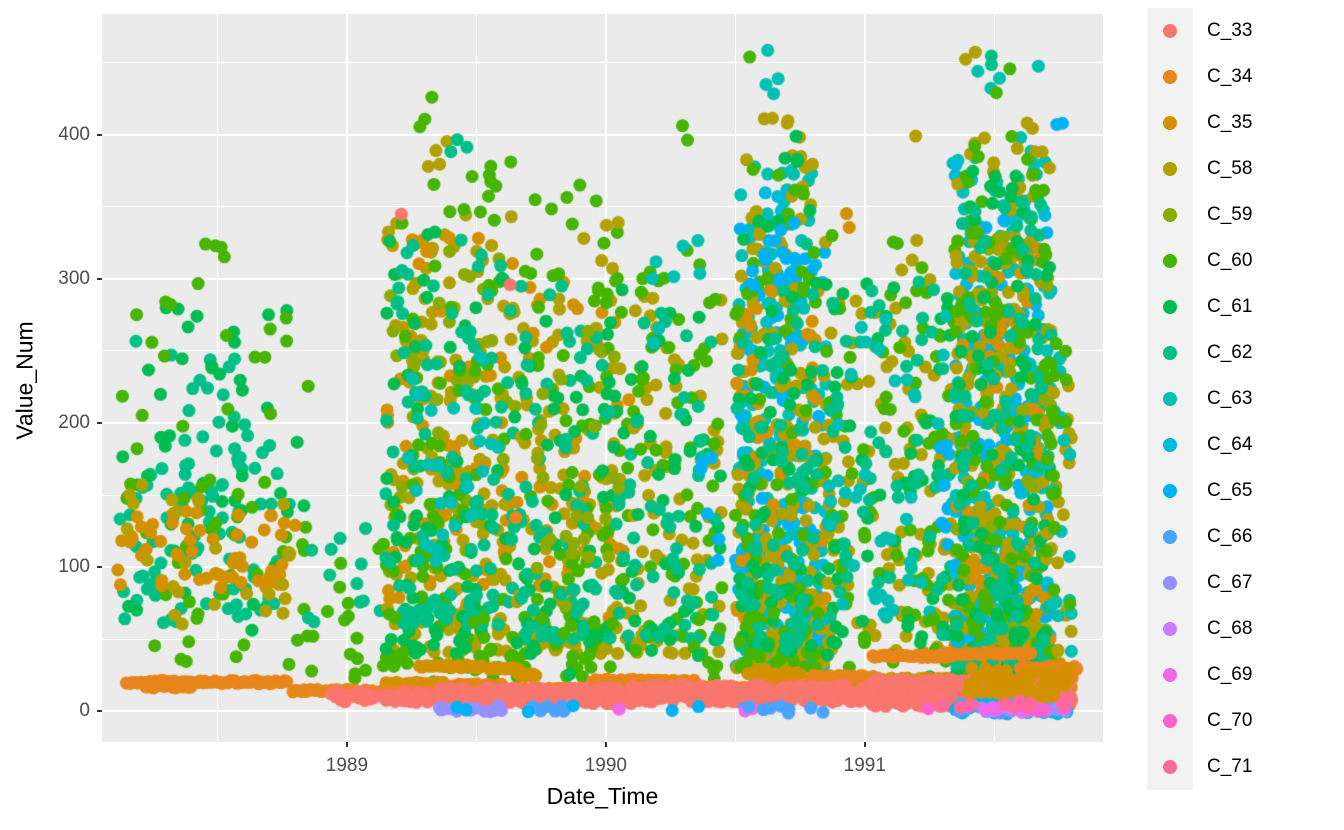 This screenshot has width=1344, height=830. Describe the element at coordinates (864, 765) in the screenshot. I see `x-tick-label: 1991` at that location.